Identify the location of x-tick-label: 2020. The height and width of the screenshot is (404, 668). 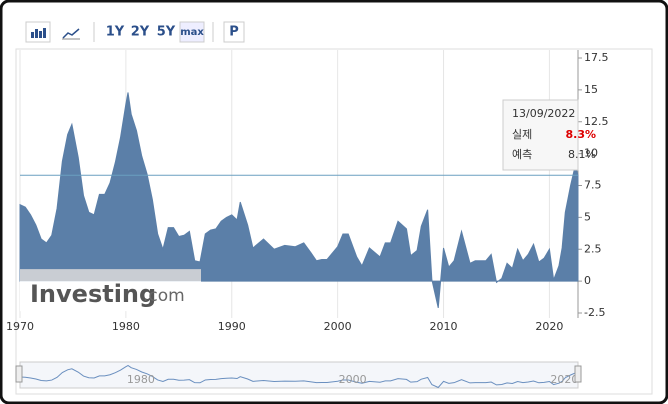
(549, 326).